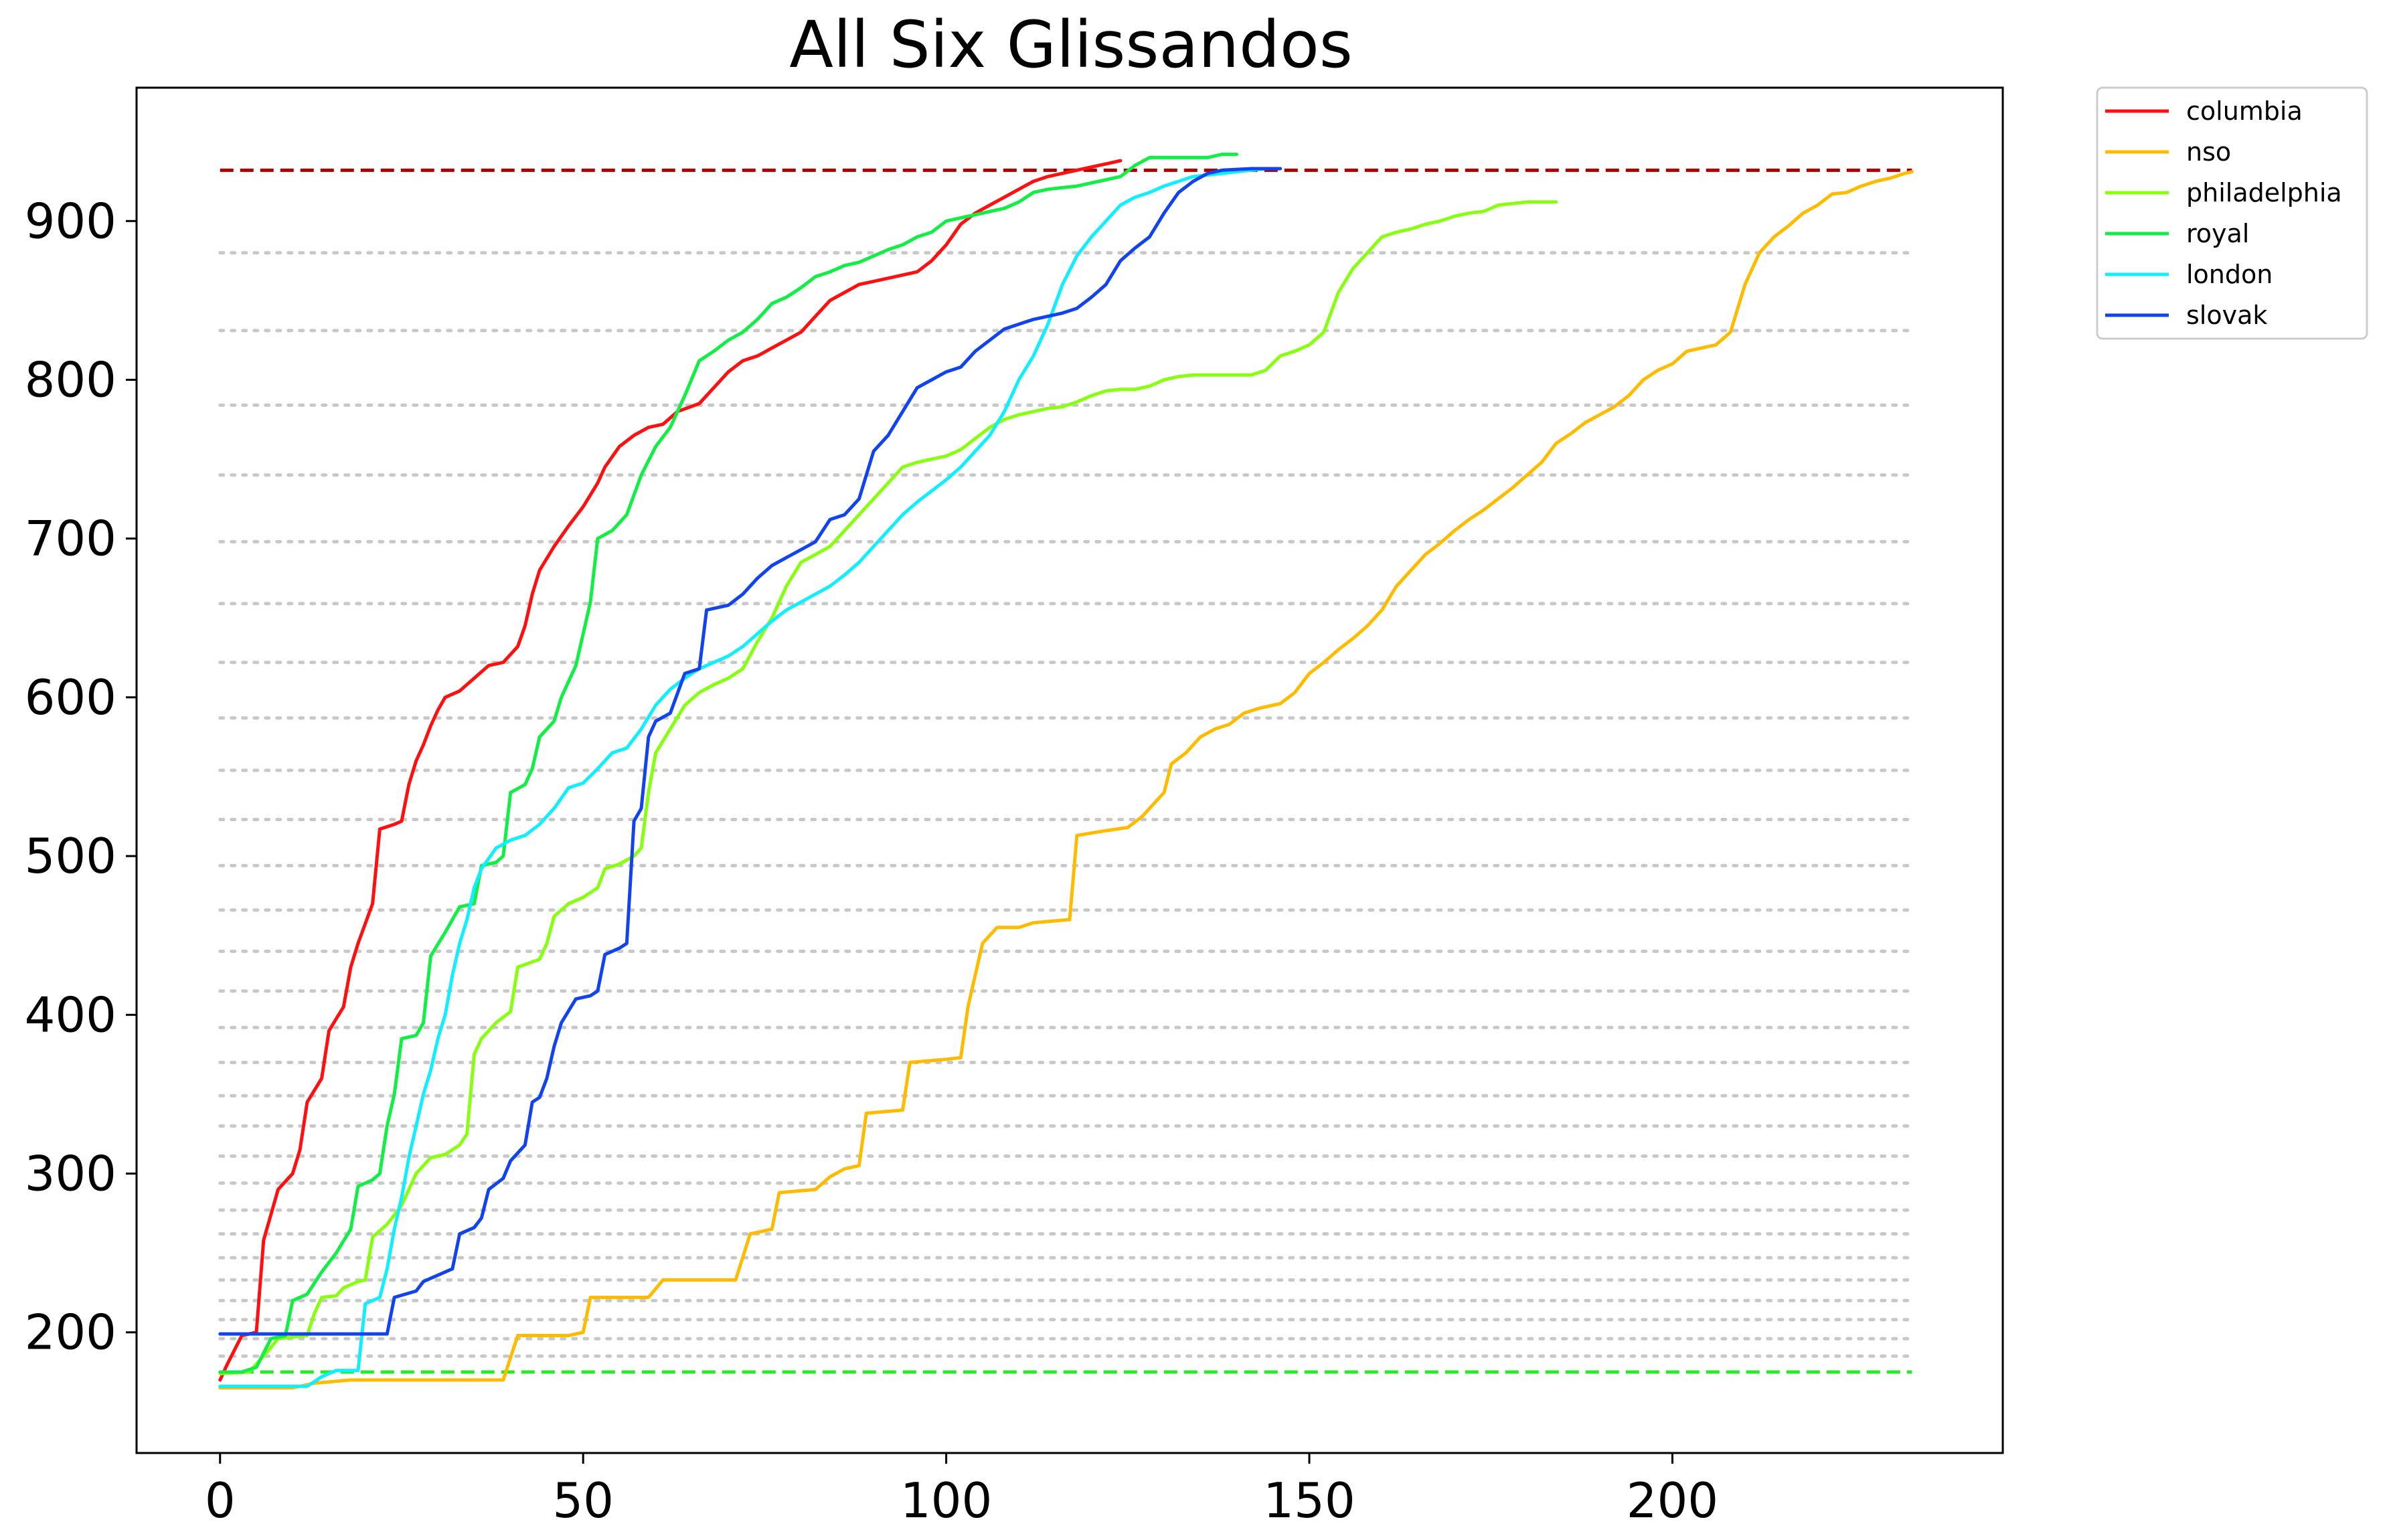  What do you see at coordinates (70, 856) in the screenshot?
I see `y-tick-label: 500` at bounding box center [70, 856].